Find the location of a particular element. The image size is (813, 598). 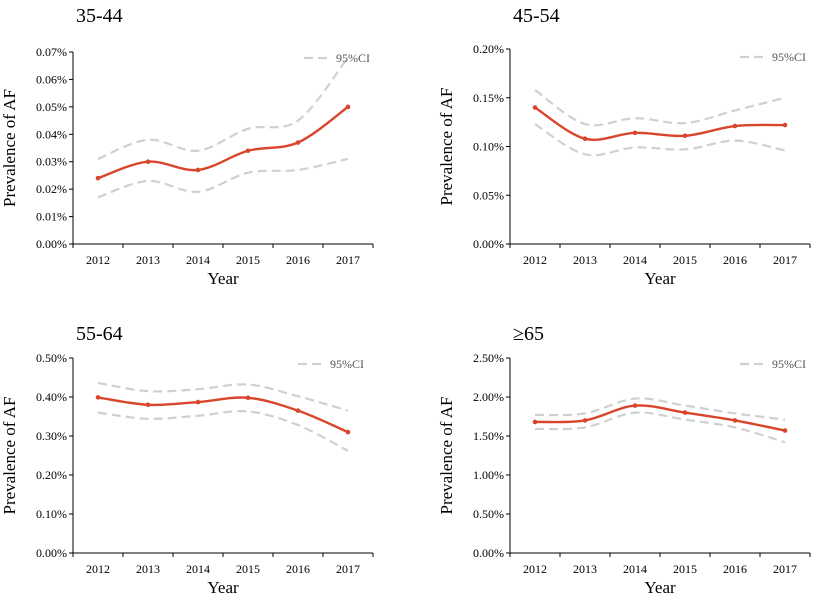

y-tick-label: 0.40% is located at coordinates (51, 397).